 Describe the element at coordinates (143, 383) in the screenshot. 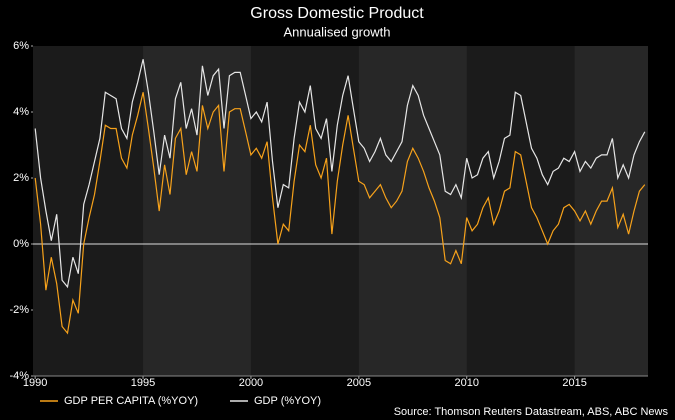

I see `x-tick-label: 1995` at that location.